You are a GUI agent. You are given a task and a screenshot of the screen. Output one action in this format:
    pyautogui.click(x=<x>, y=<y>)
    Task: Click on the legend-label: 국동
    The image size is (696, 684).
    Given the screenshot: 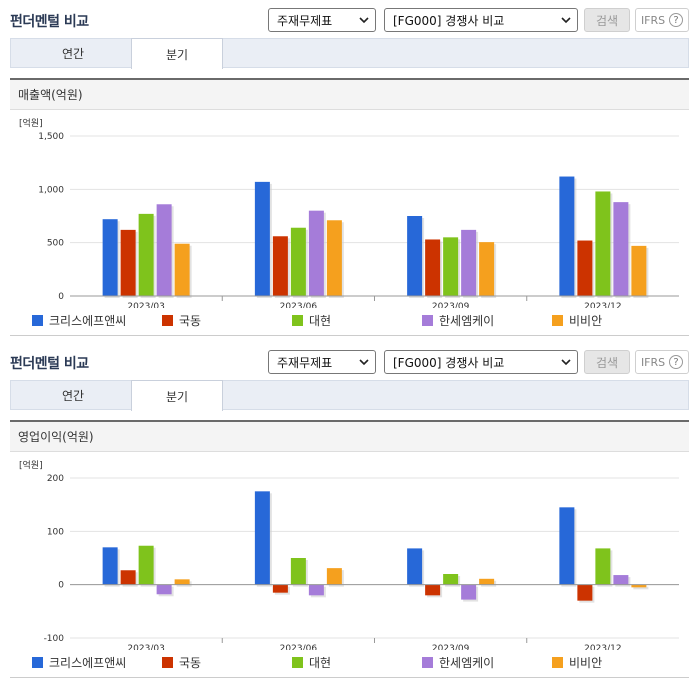 What is the action you would take?
    pyautogui.click(x=190, y=663)
    